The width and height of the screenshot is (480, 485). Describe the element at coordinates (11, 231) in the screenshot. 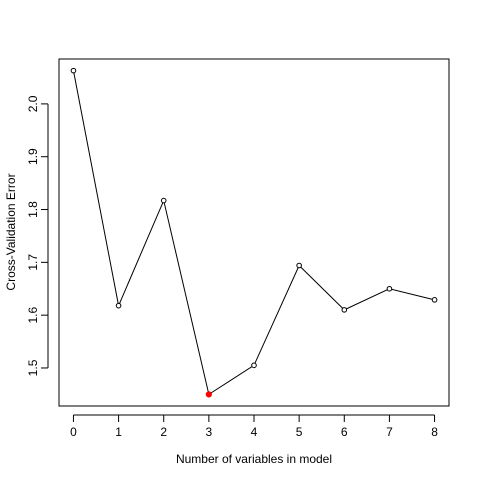

I see `y-axis-label: Cross-Validation Error` at that location.